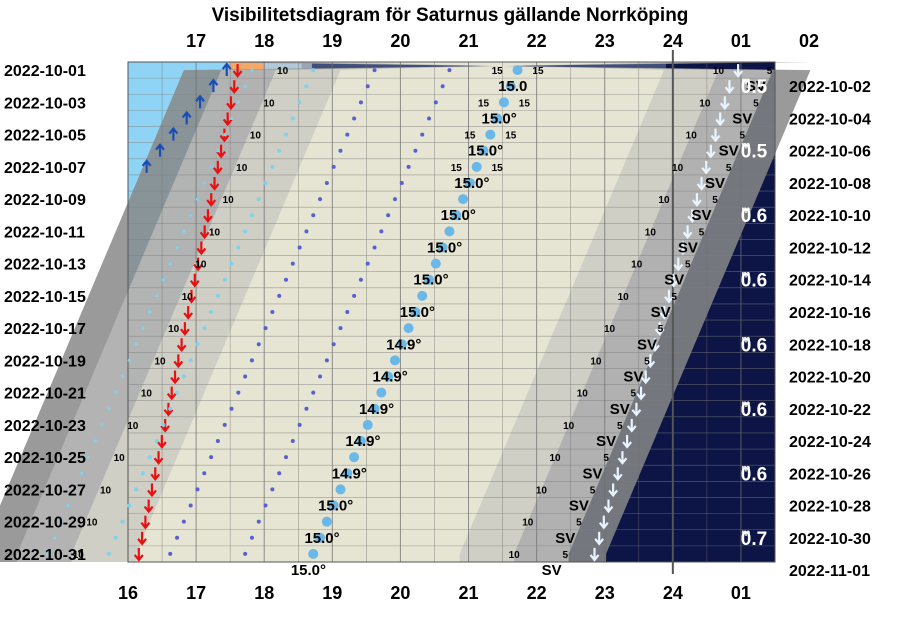  Describe the element at coordinates (511, 136) in the screenshot. I see `altitude-number: 15` at that location.